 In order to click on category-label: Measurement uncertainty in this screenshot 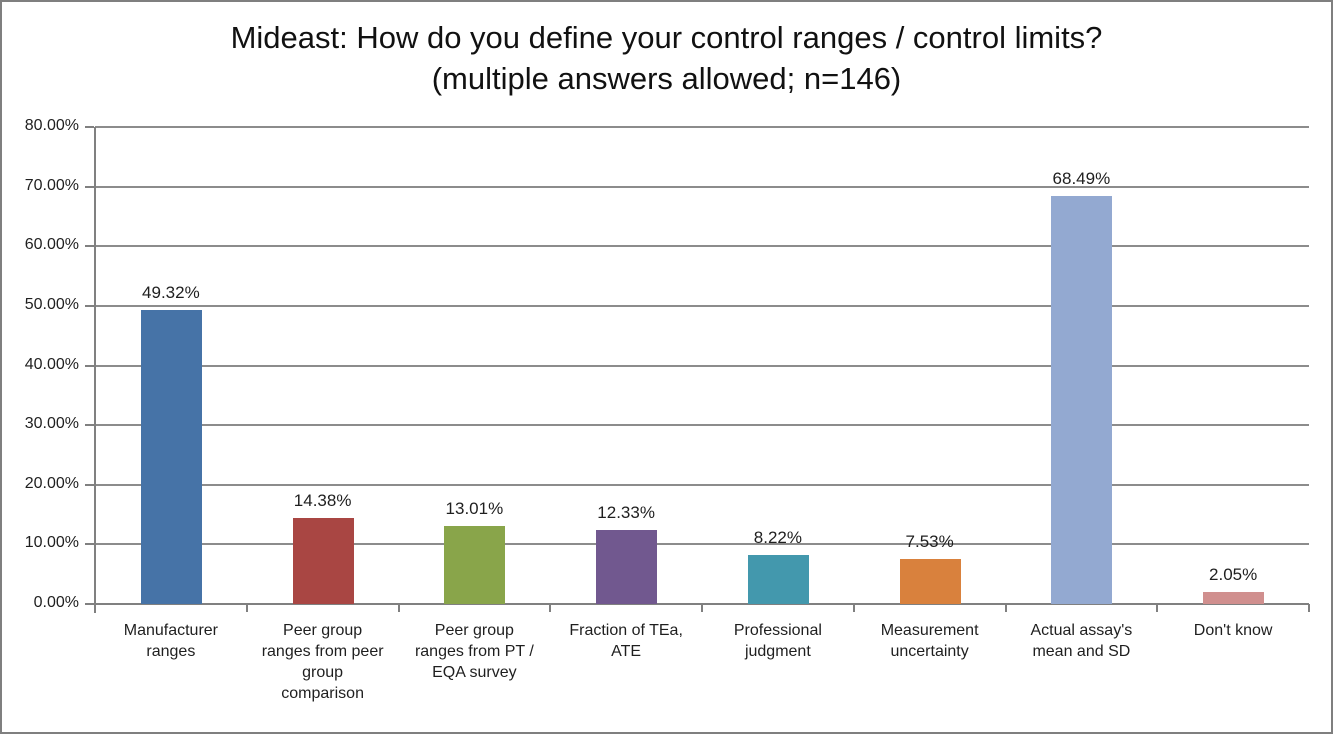, I will do `click(929, 641)`.